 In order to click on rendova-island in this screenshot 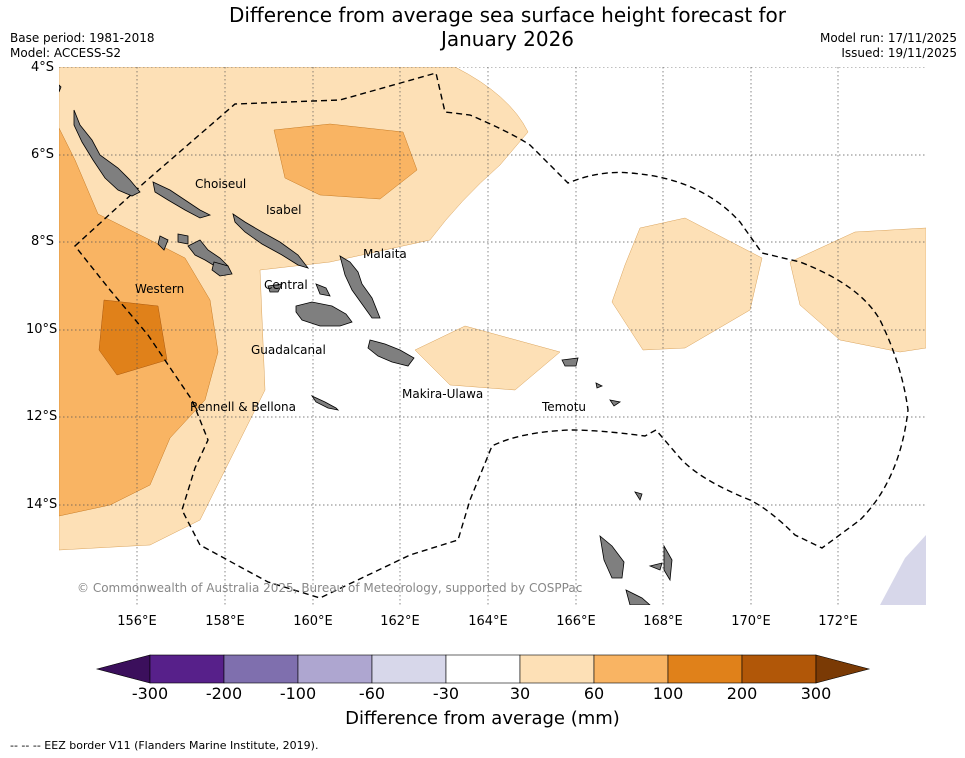, I will do `click(222, 269)`.